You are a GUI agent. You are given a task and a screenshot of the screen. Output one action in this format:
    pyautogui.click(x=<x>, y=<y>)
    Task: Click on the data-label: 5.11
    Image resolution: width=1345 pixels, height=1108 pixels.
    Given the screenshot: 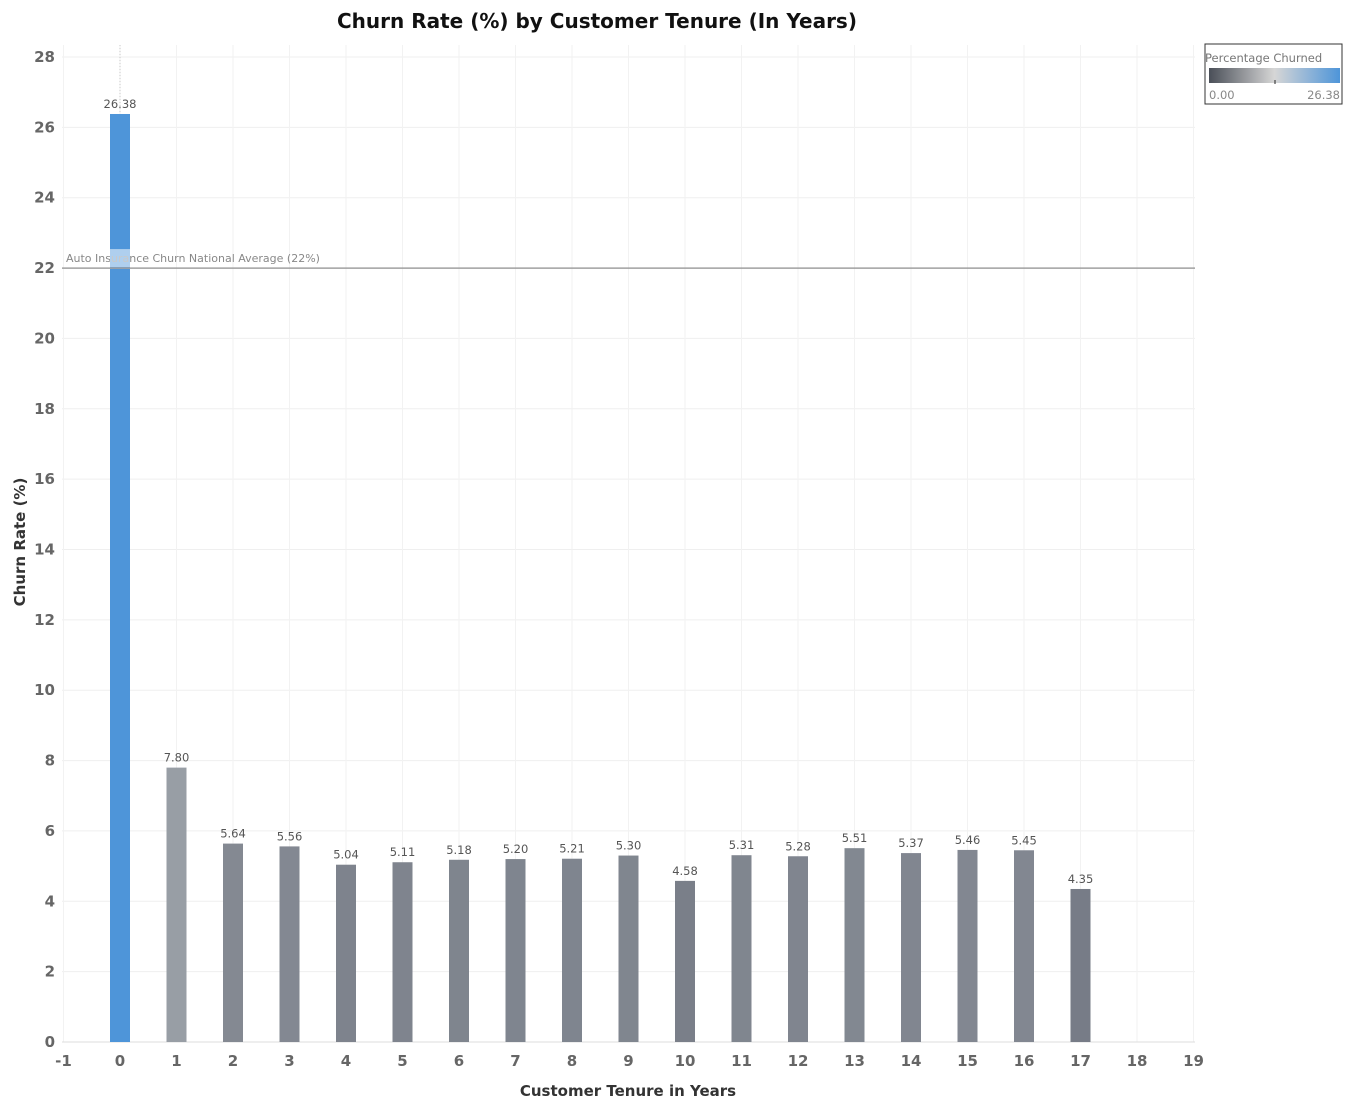 What is the action you would take?
    pyautogui.click(x=403, y=852)
    